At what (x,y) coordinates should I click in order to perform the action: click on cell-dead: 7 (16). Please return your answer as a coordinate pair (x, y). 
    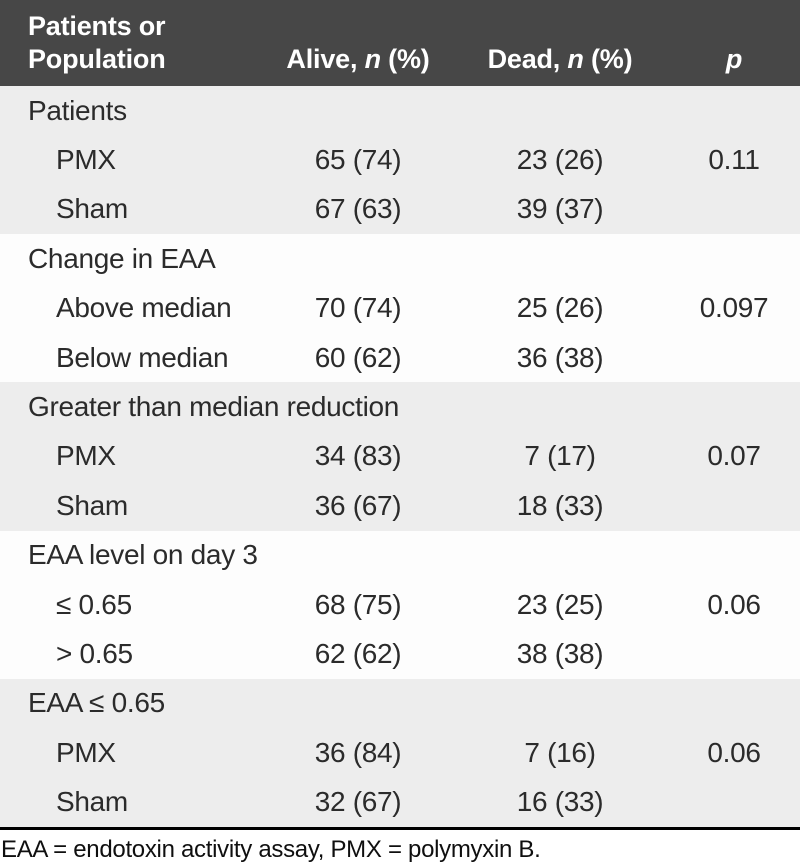
    Looking at the image, I should click on (560, 752).